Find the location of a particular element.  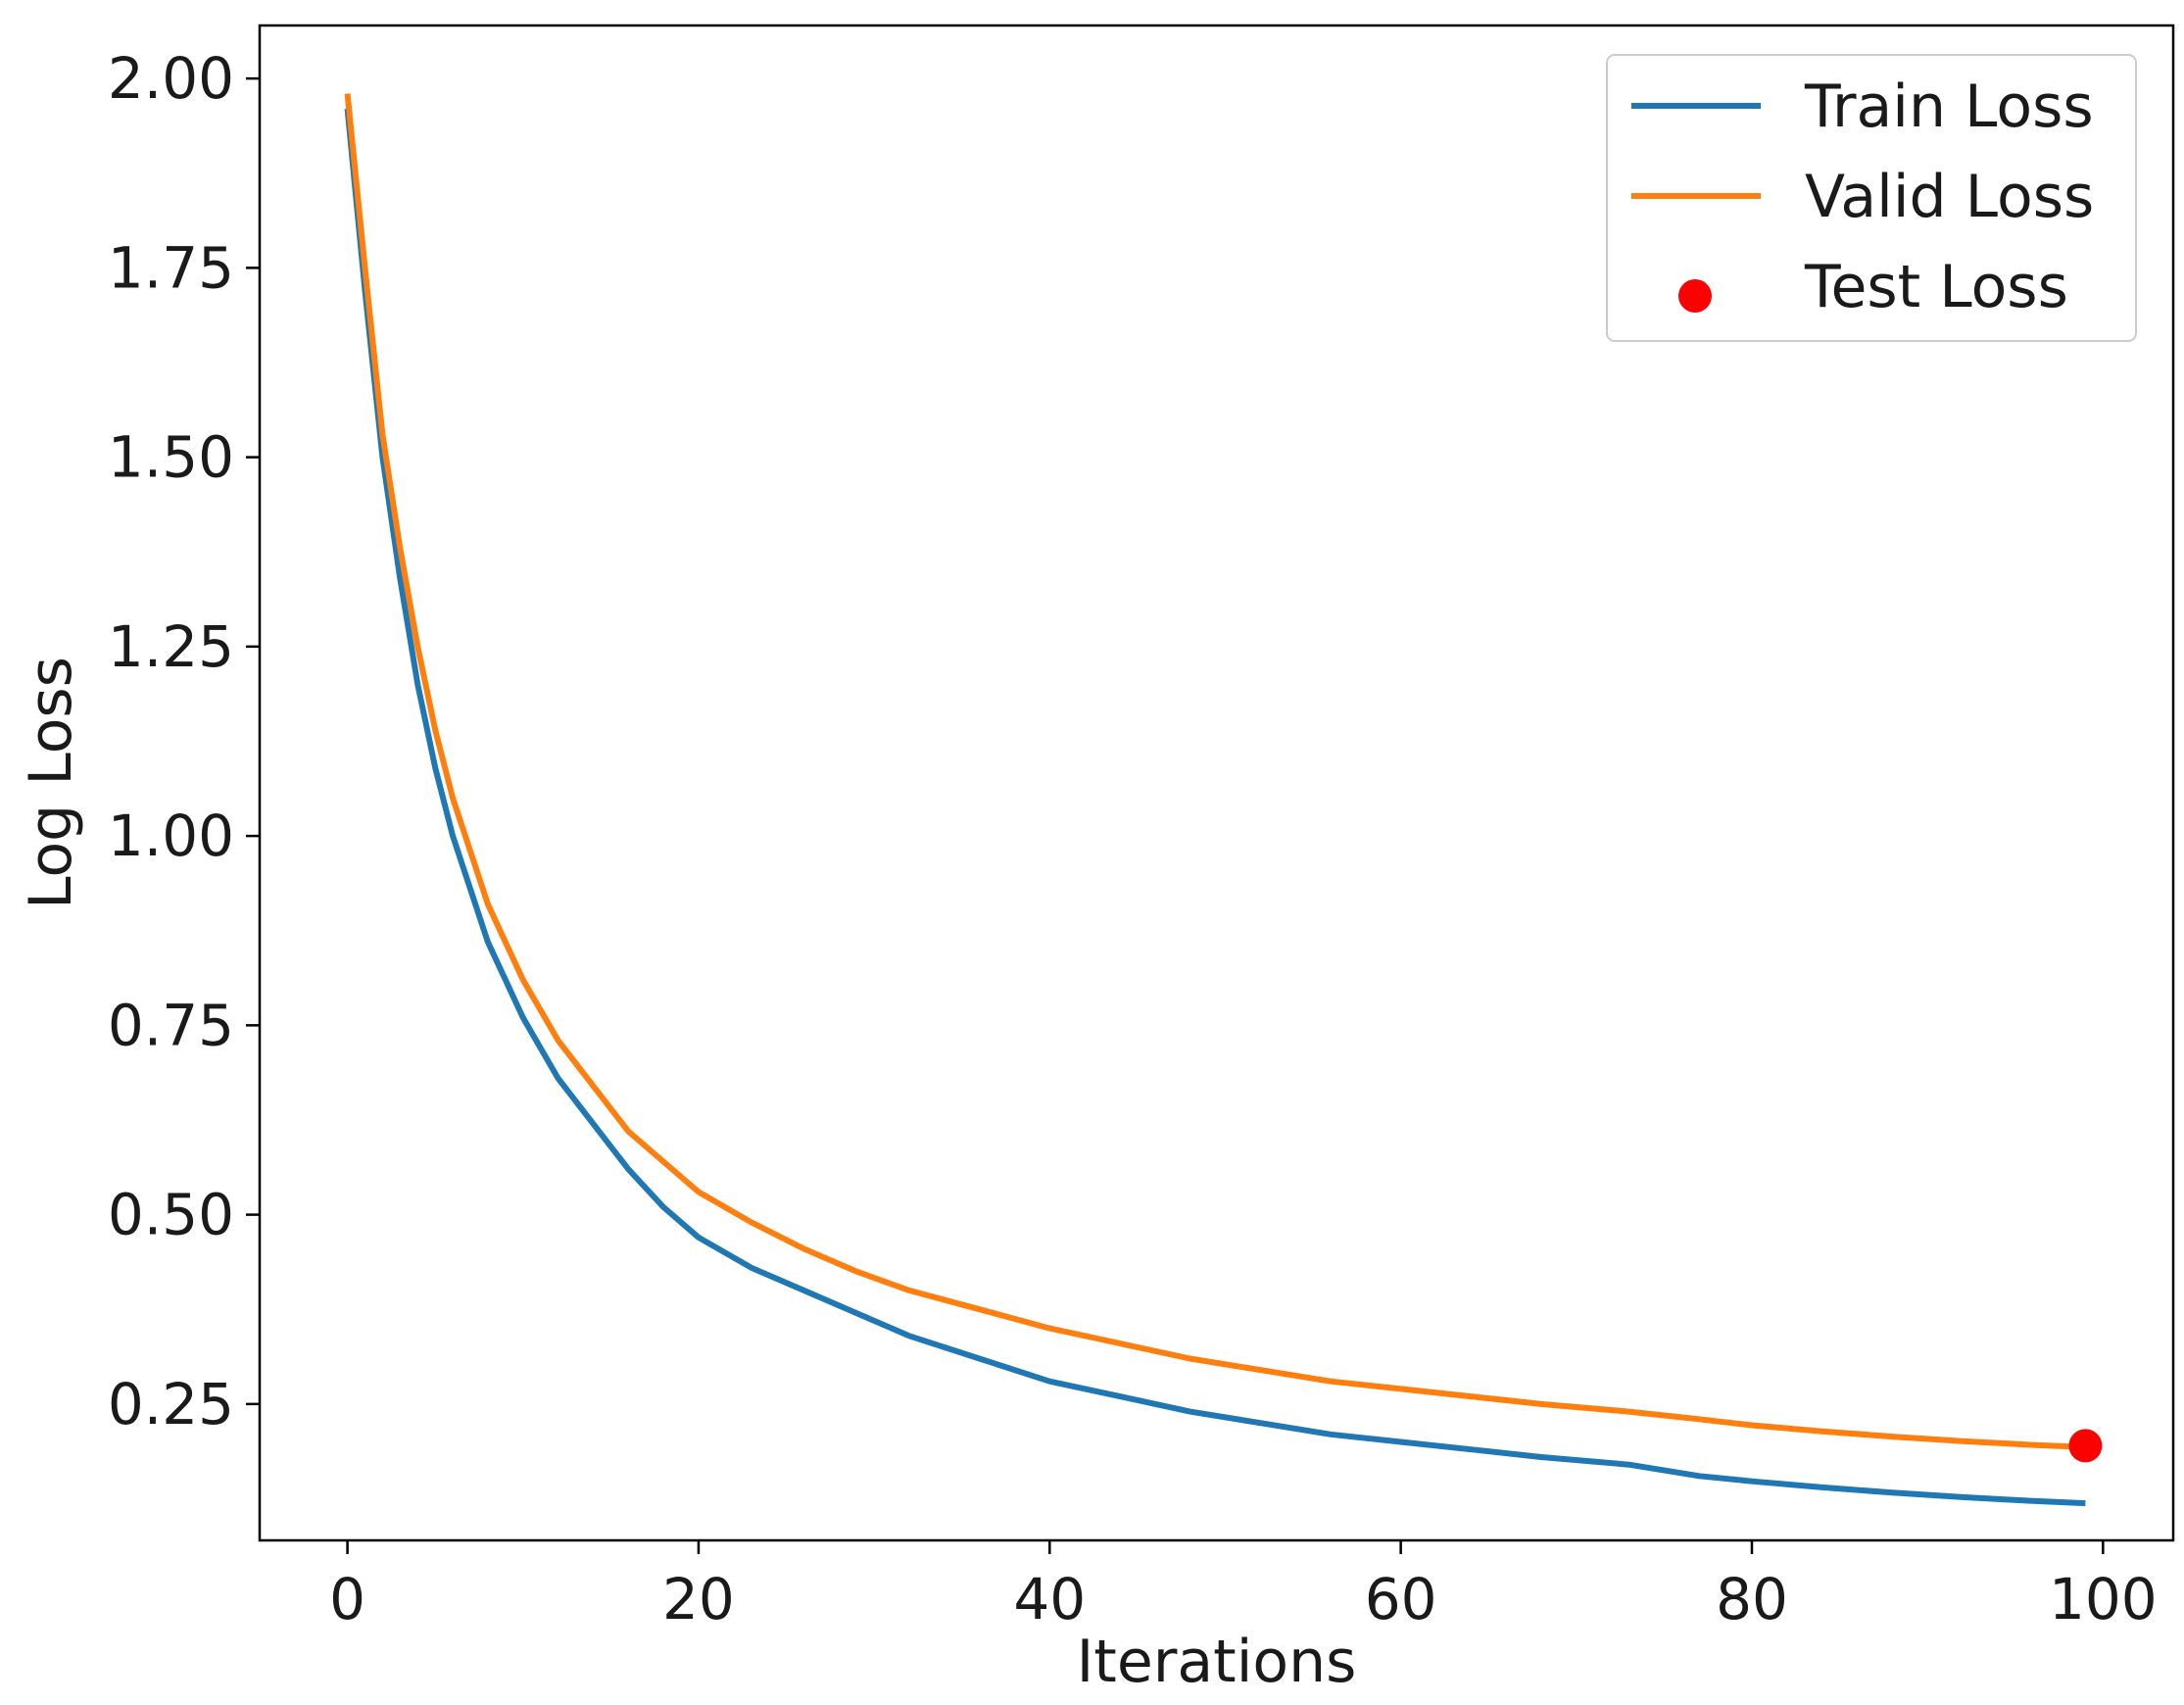

legend-box is located at coordinates (1871, 198).